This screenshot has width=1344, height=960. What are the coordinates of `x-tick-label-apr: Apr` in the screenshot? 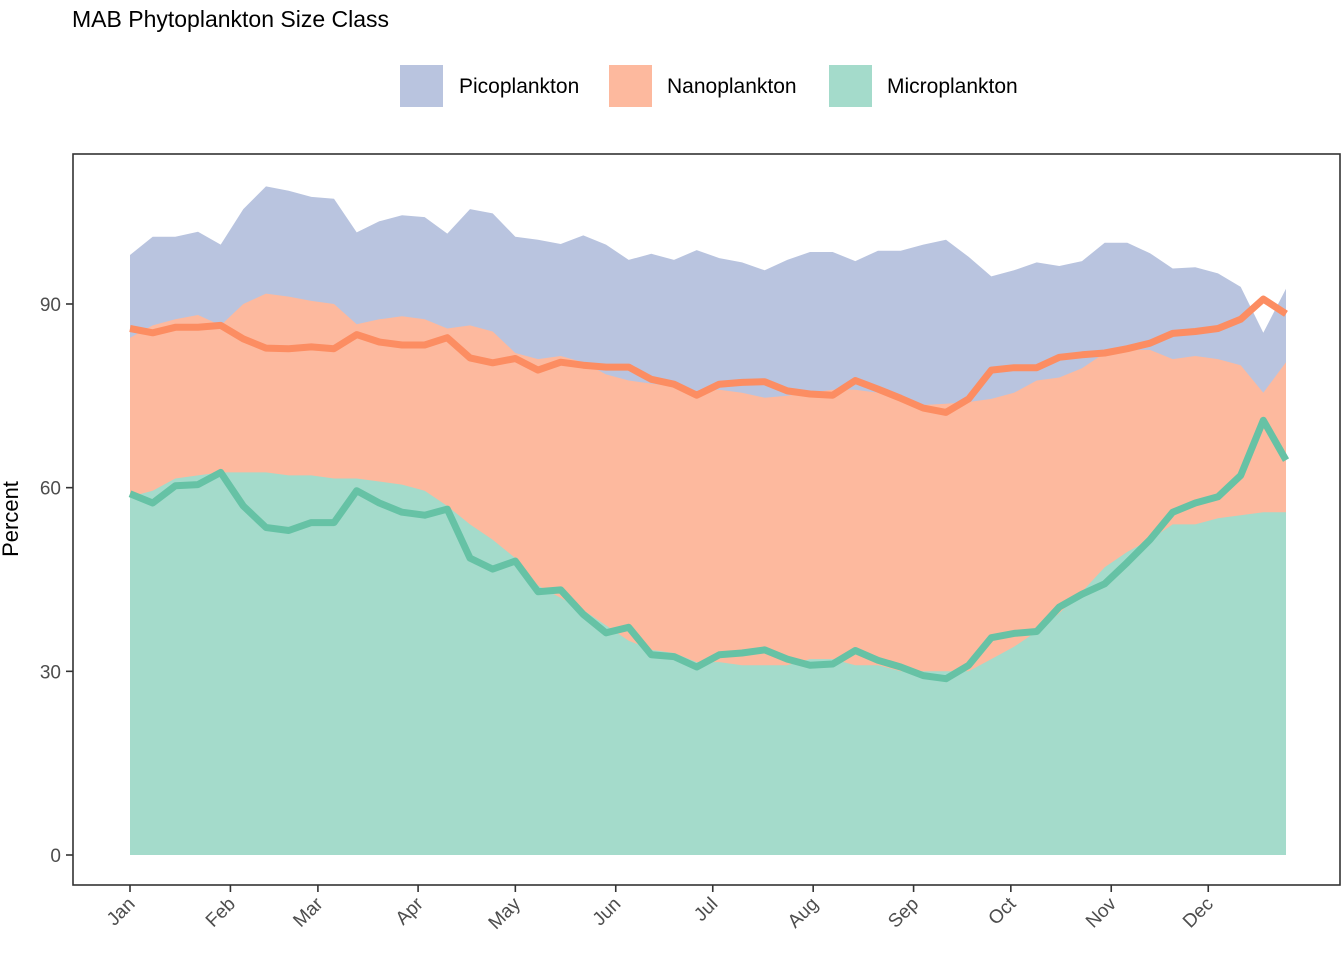 It's located at (410, 911).